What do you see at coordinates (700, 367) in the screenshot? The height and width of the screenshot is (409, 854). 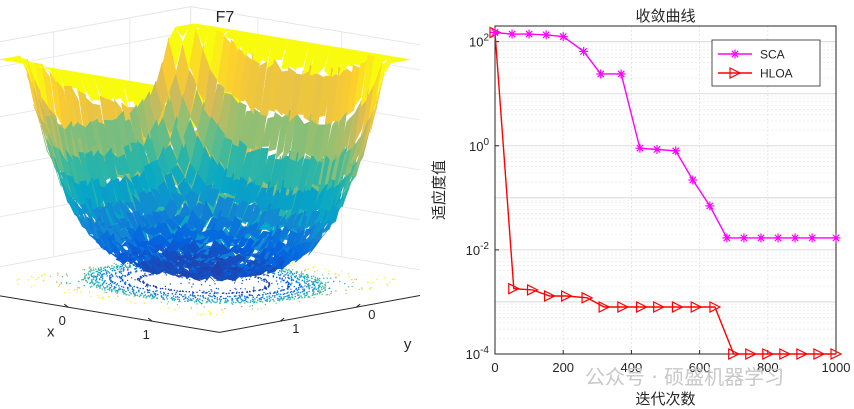 I see `x-tick-label: 600` at bounding box center [700, 367].